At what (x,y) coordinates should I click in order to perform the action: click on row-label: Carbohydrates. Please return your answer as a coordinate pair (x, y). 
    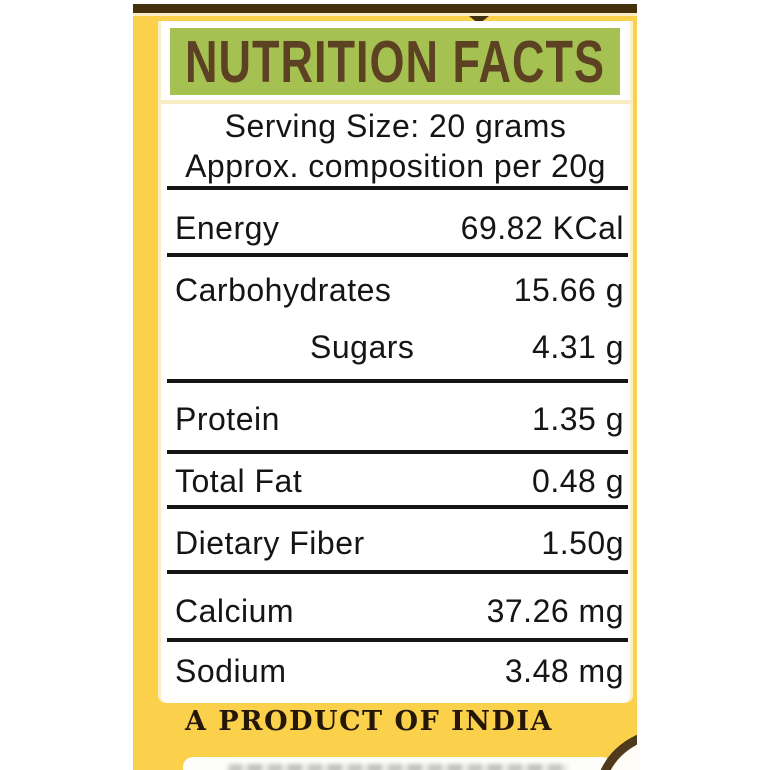
    Looking at the image, I should click on (283, 289).